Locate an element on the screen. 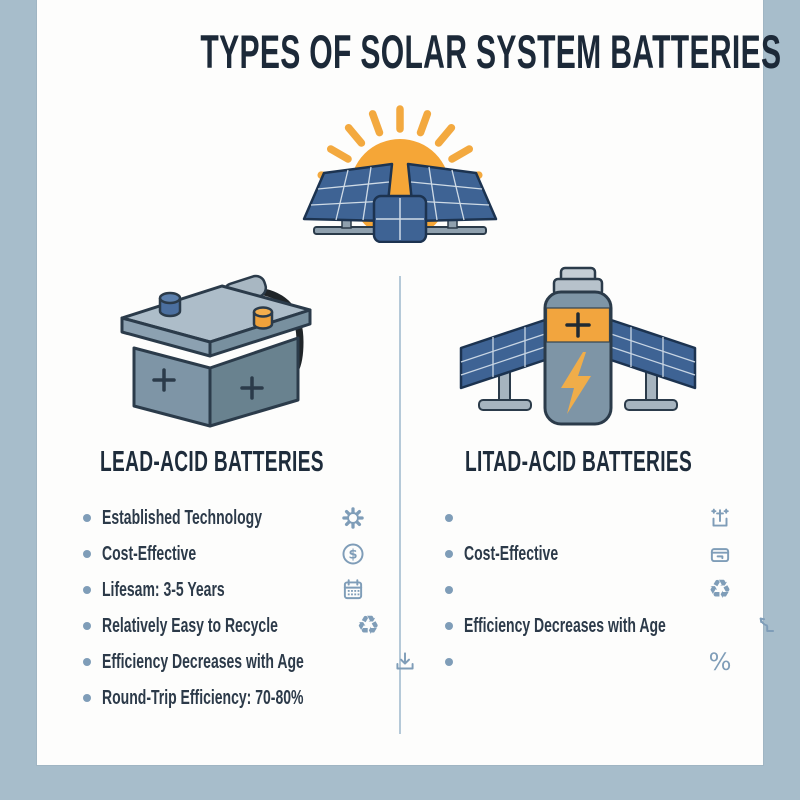 The image size is (800, 800). lightning-bolt-icon is located at coordinates (576, 383).